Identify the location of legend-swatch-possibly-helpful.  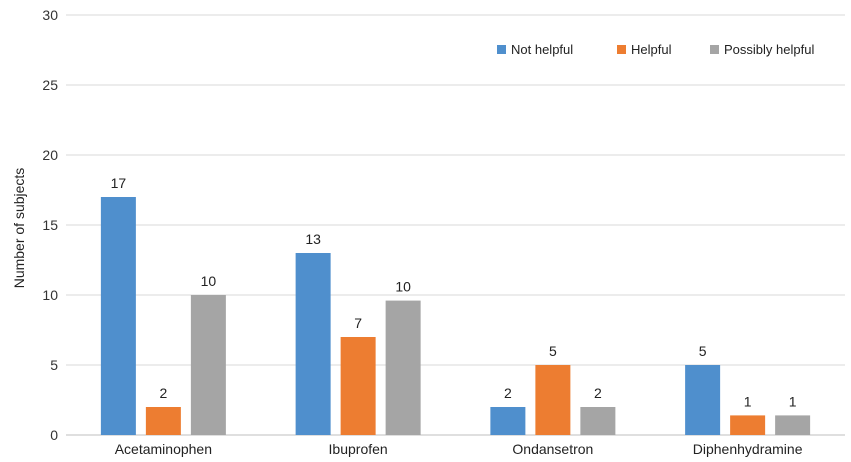
(714, 49).